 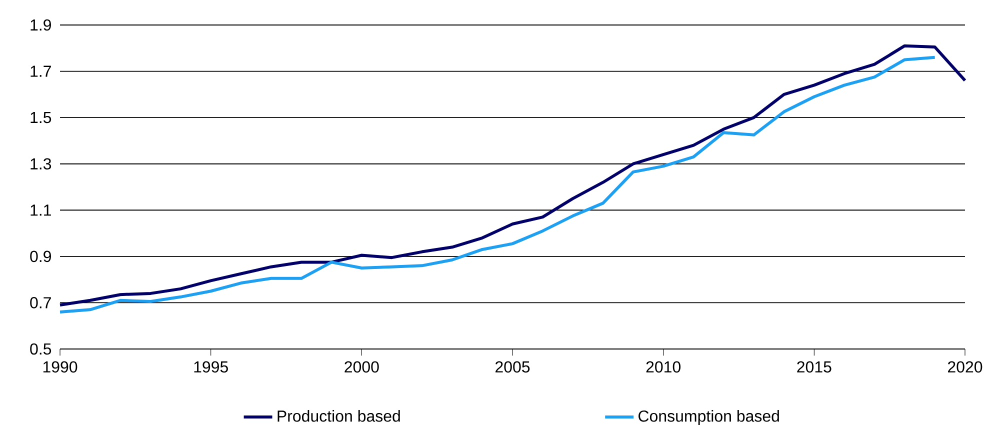 I want to click on x-tick-label: 2020, so click(x=965, y=367).